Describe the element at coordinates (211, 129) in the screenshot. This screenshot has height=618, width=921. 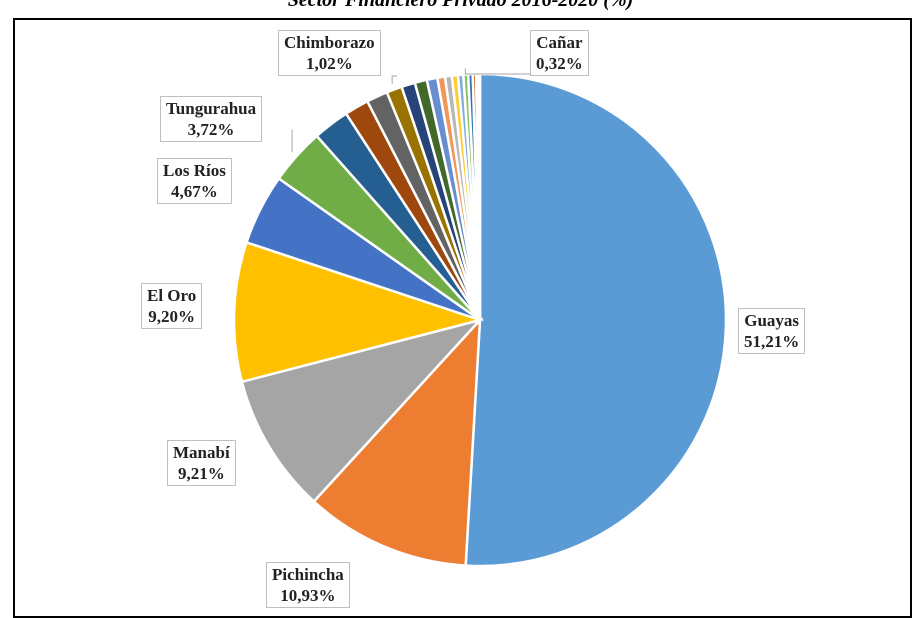
I see `label-value: 3,72%` at that location.